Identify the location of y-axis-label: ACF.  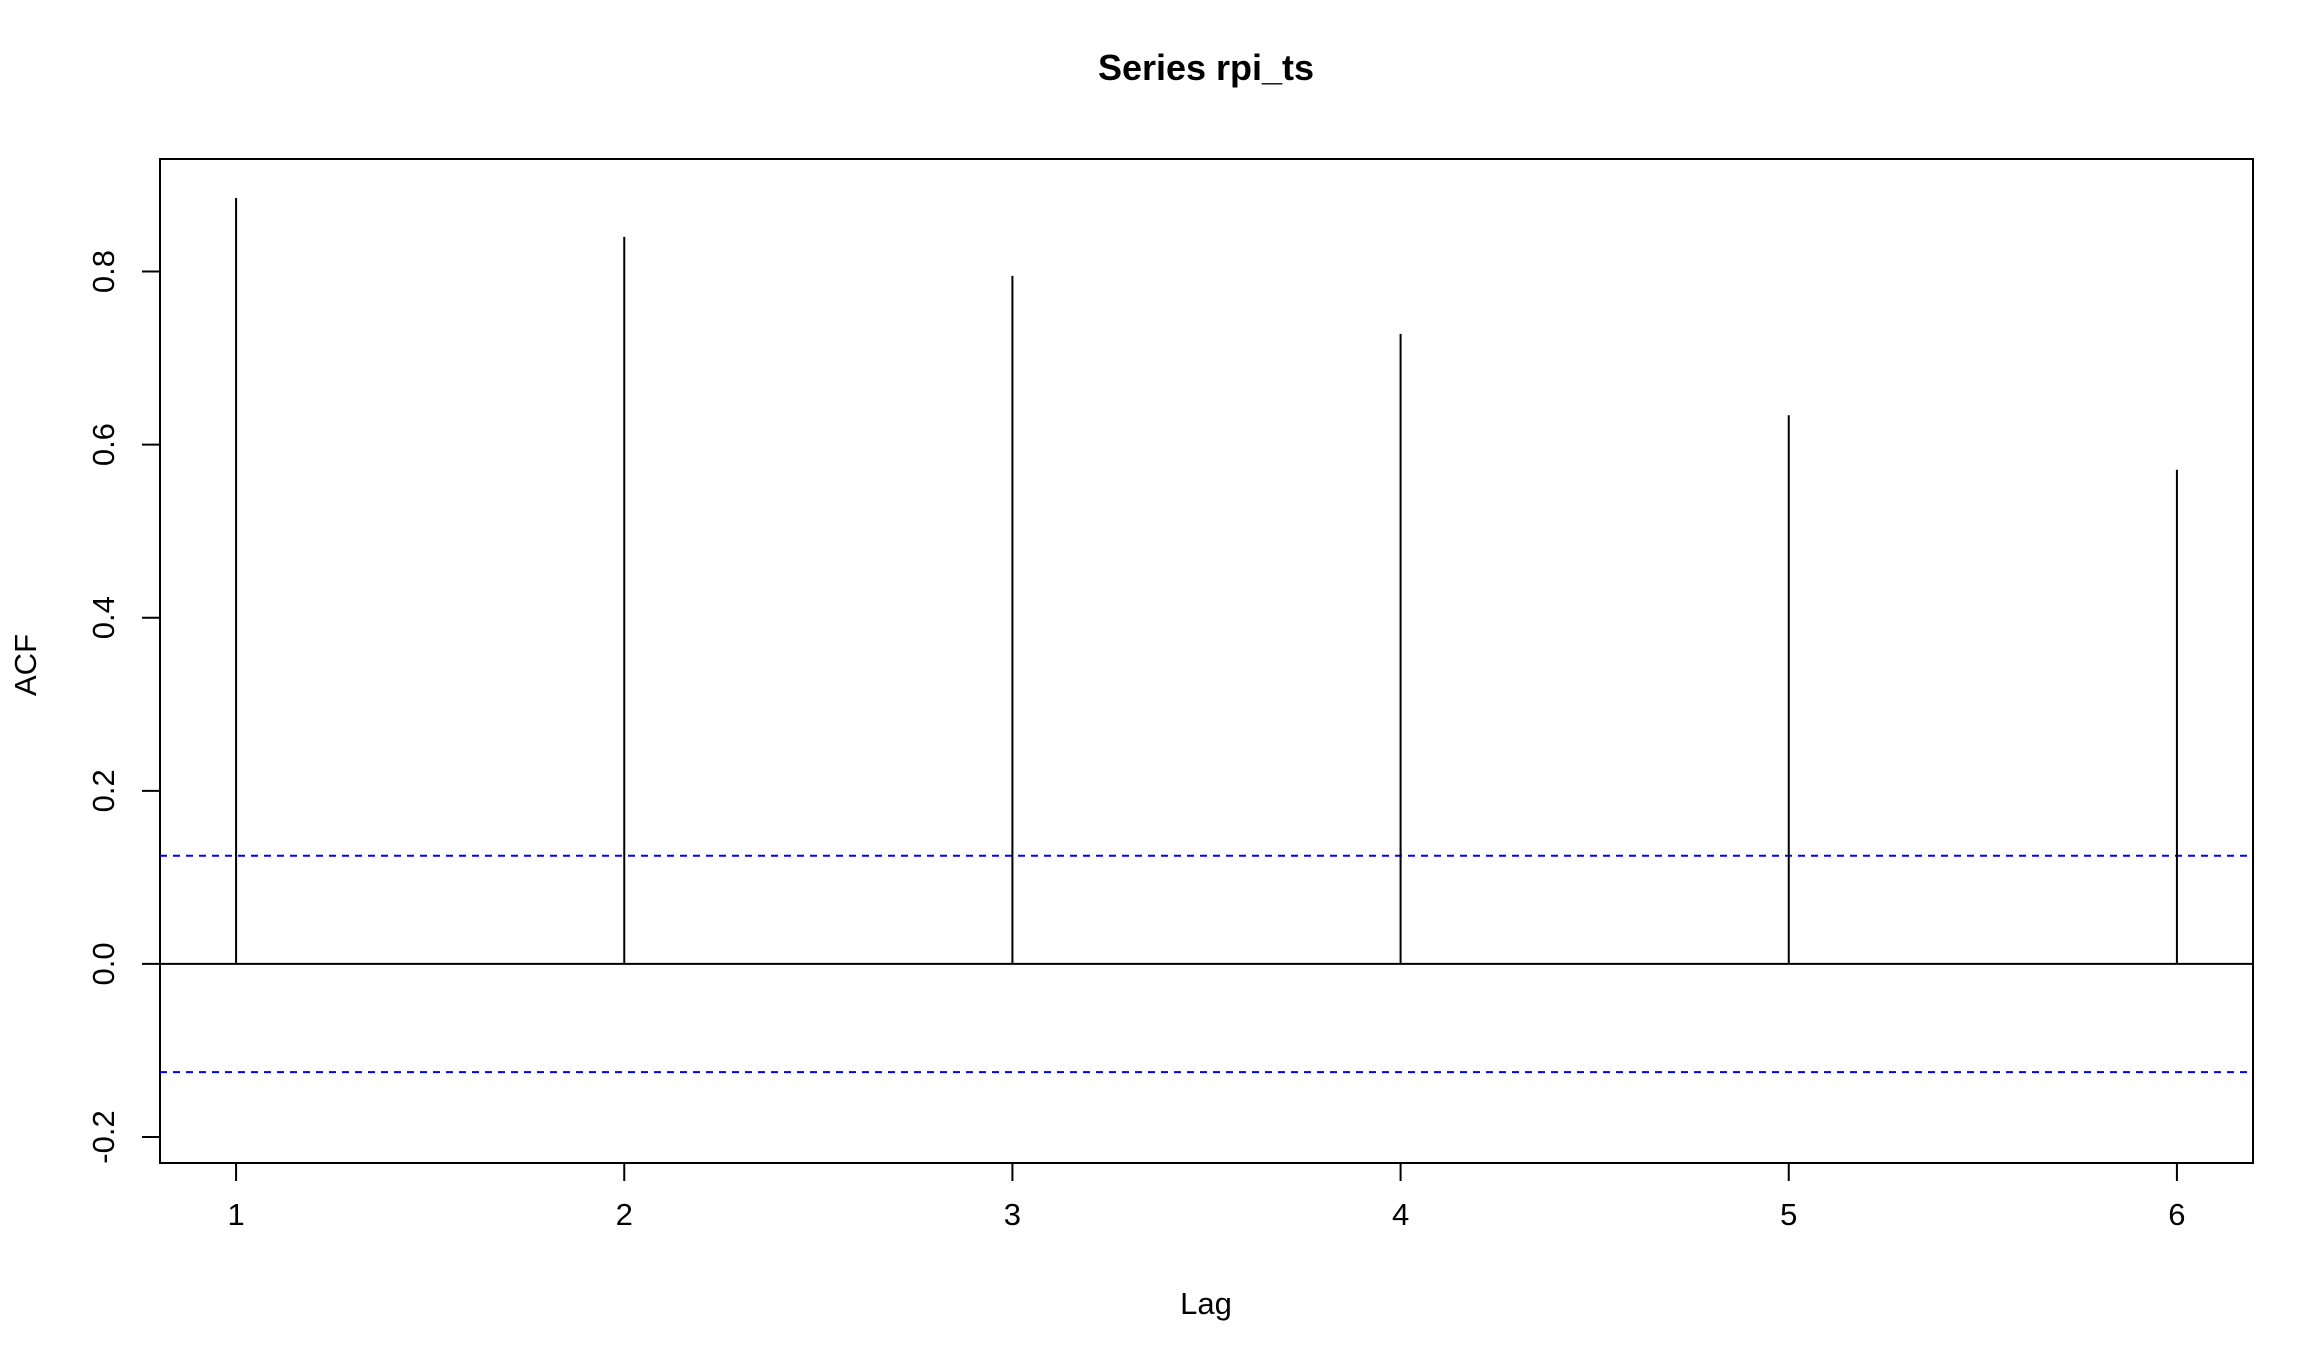
(25, 665).